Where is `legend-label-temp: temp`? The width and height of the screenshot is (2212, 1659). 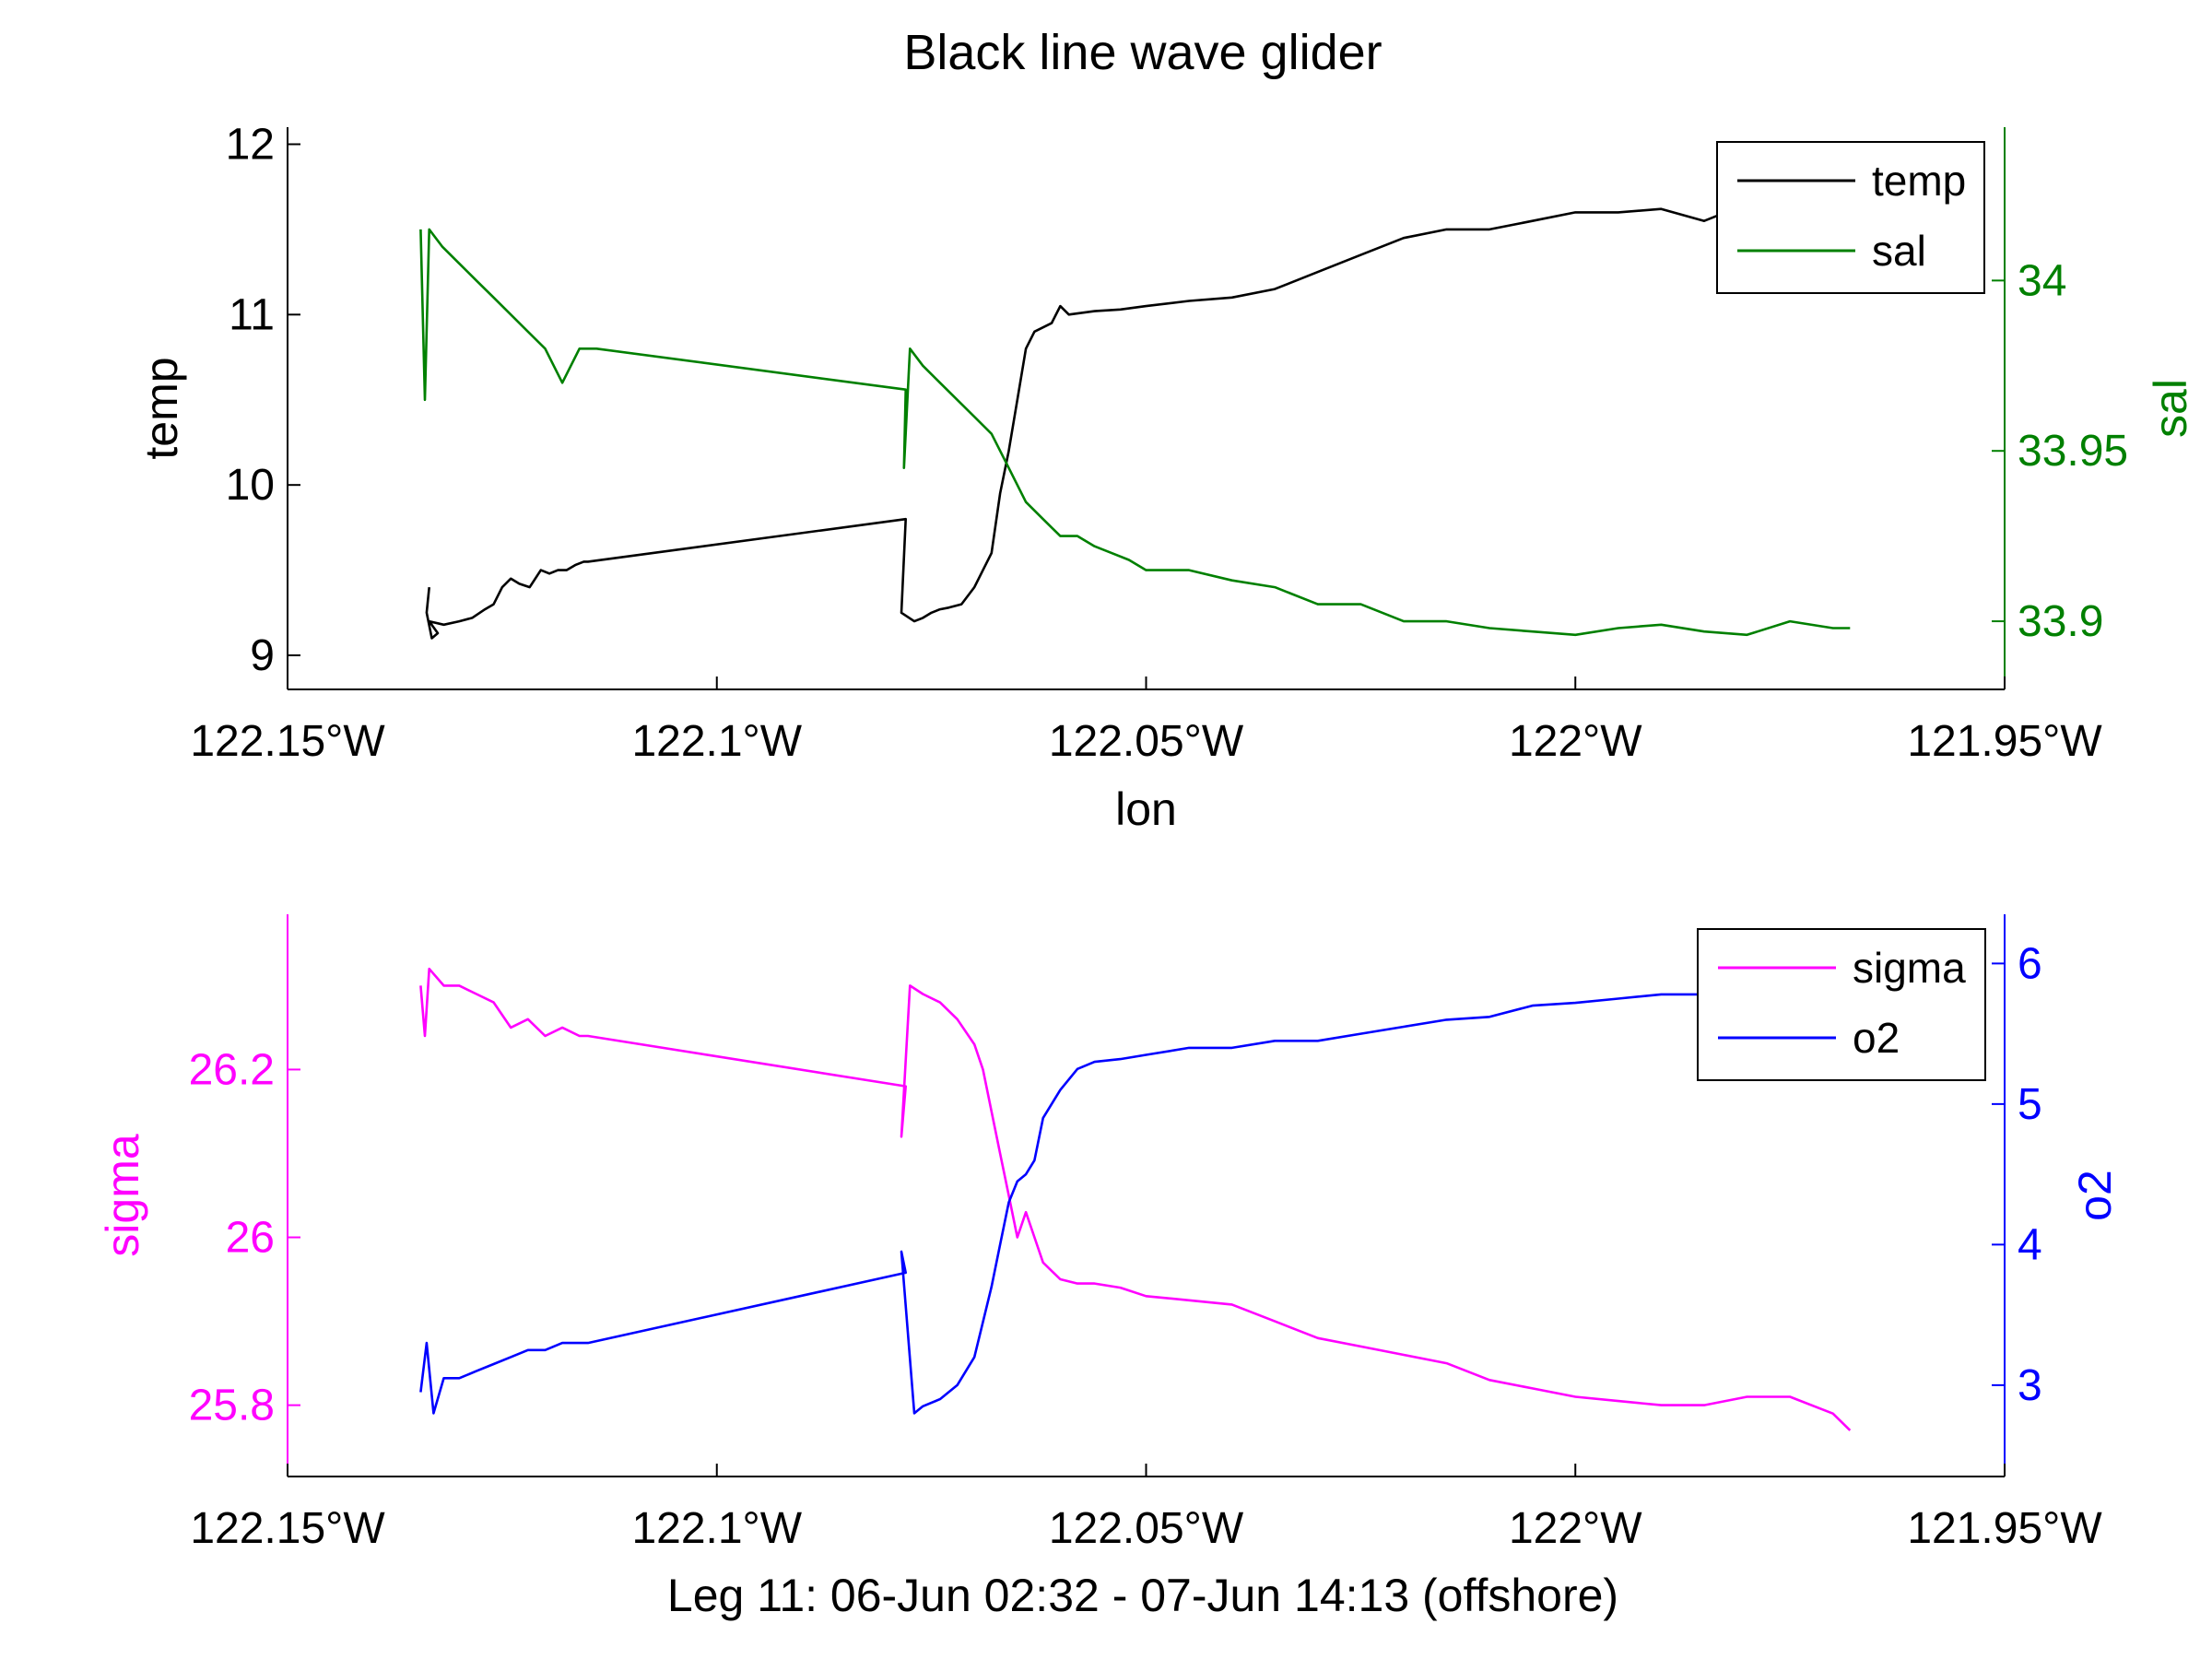
legend-label-temp: temp is located at coordinates (1919, 181).